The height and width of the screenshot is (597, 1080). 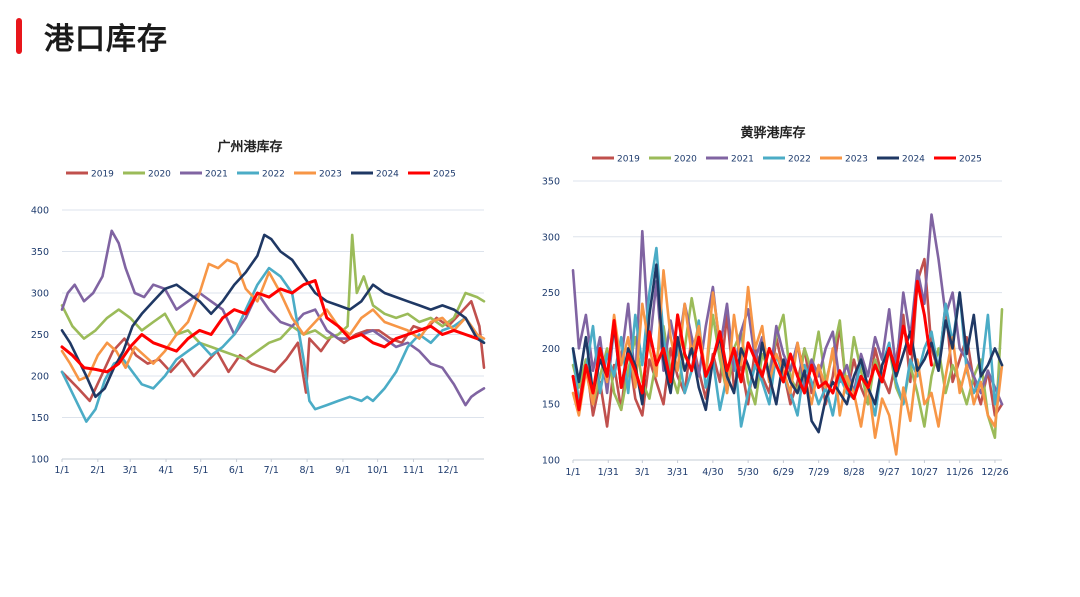 I want to click on series-line-2021, so click(x=273, y=318).